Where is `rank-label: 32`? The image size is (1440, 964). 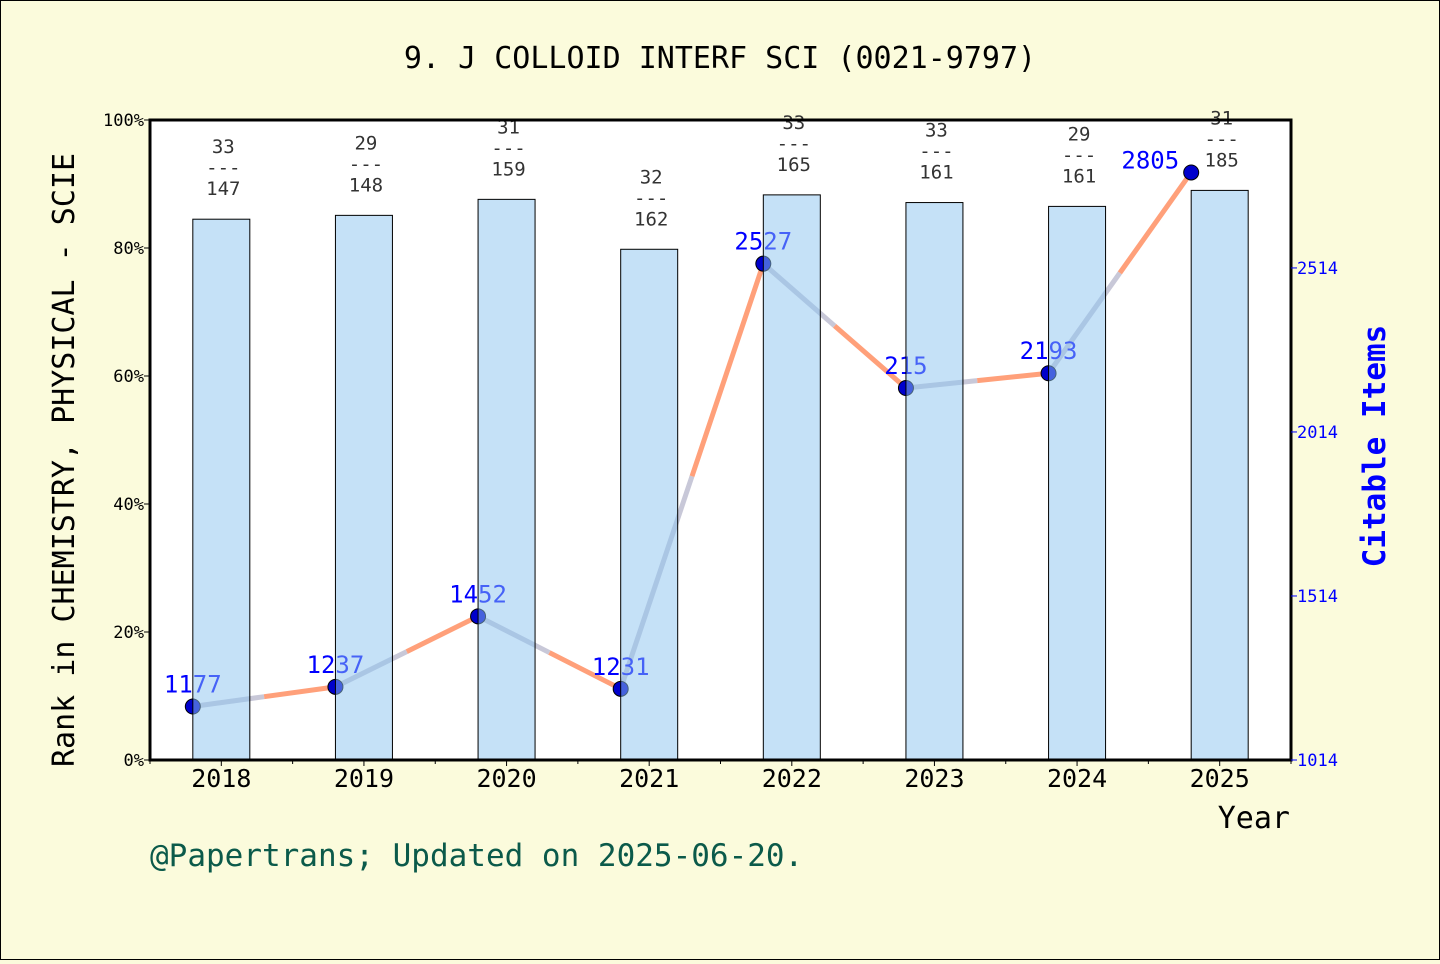 rank-label: 32 is located at coordinates (651, 177).